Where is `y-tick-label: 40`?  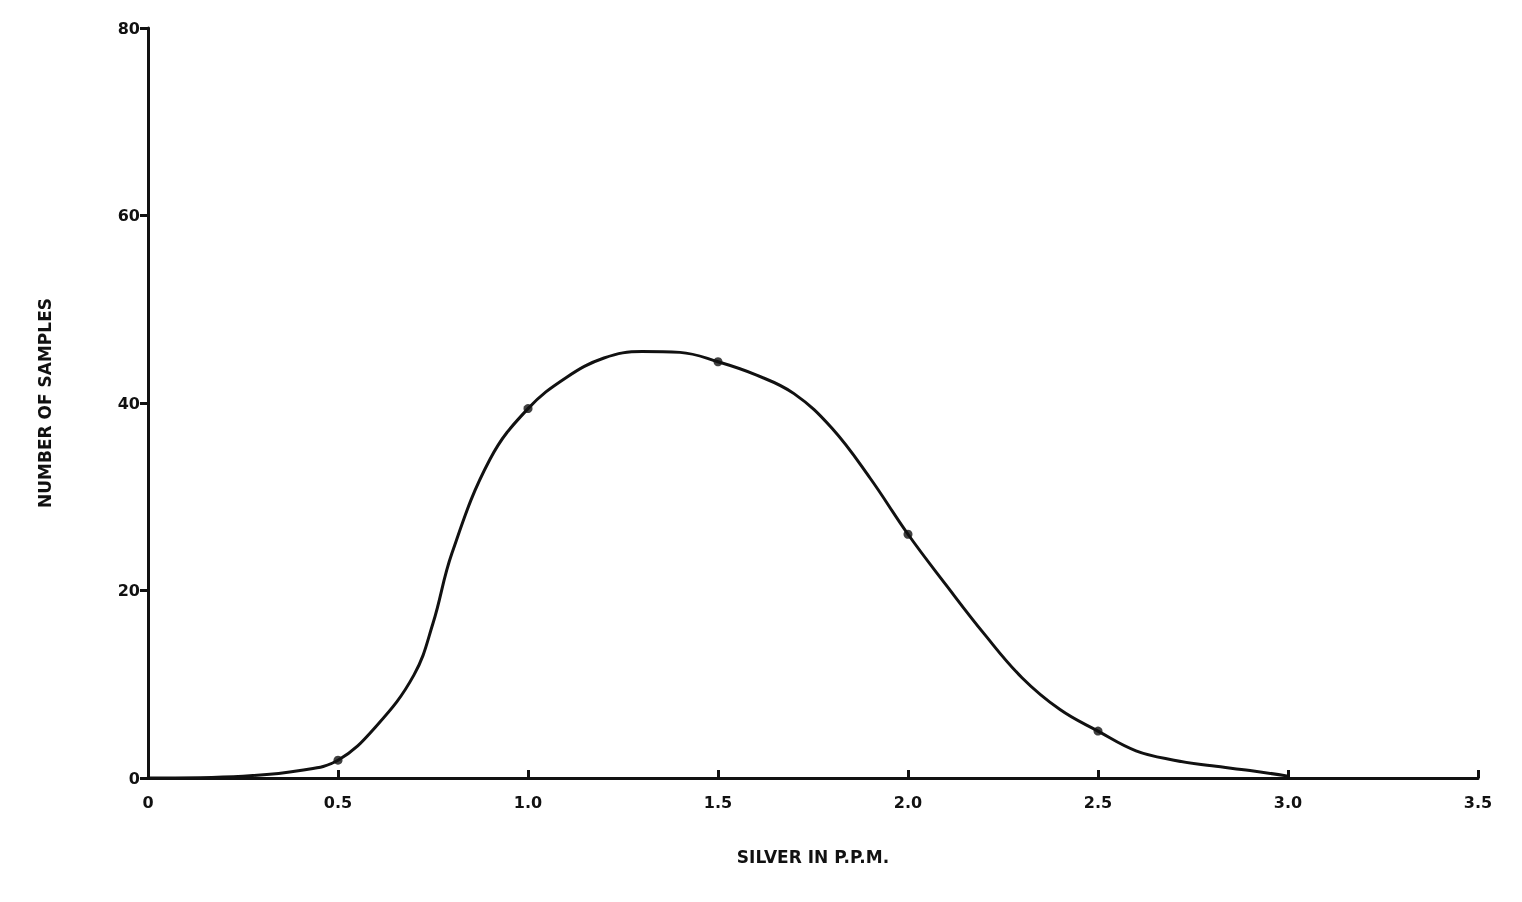 y-tick-label: 40 is located at coordinates (128, 403).